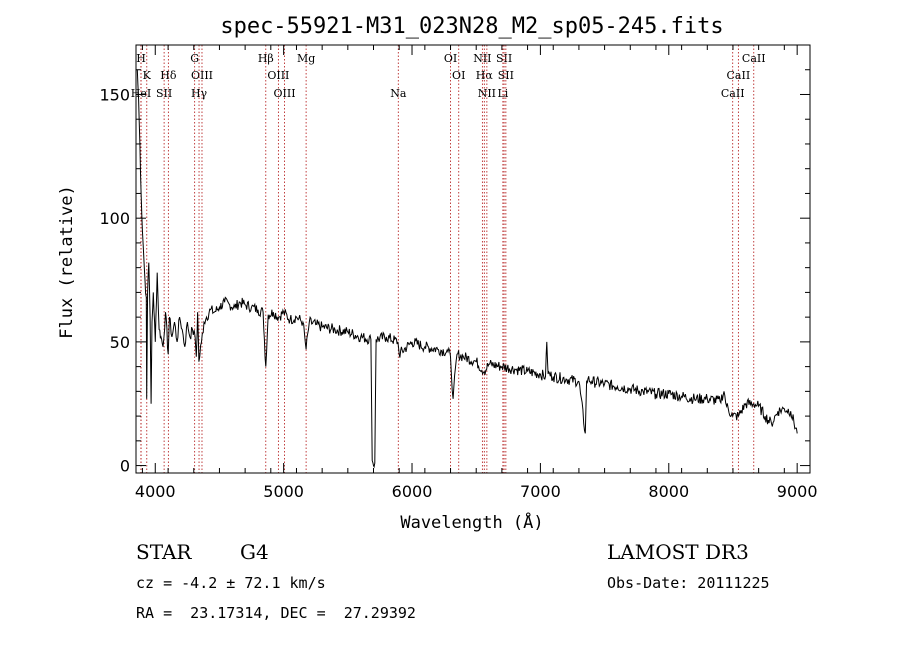 The width and height of the screenshot is (900, 649). What do you see at coordinates (487, 93) in the screenshot?
I see `line-label-19: NII` at bounding box center [487, 93].